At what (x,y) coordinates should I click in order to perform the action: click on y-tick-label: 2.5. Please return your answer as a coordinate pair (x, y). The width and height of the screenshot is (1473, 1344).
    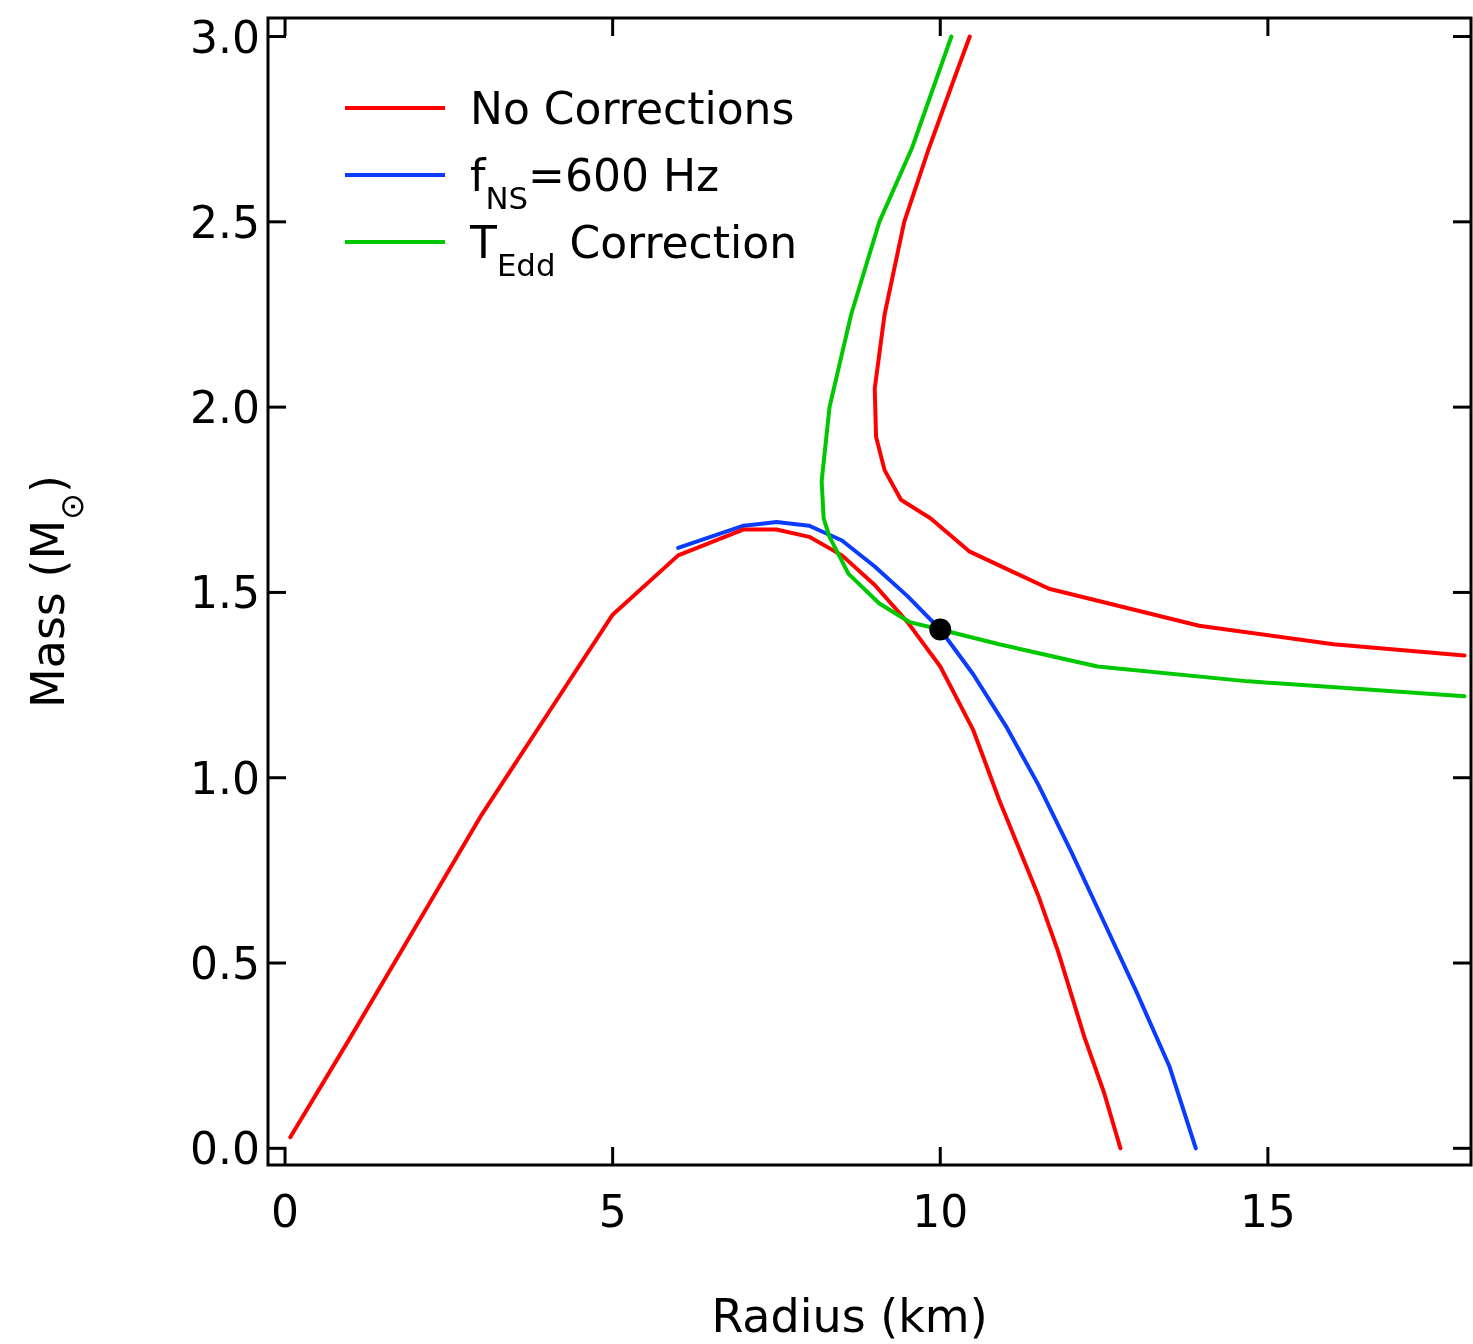
    Looking at the image, I should click on (225, 222).